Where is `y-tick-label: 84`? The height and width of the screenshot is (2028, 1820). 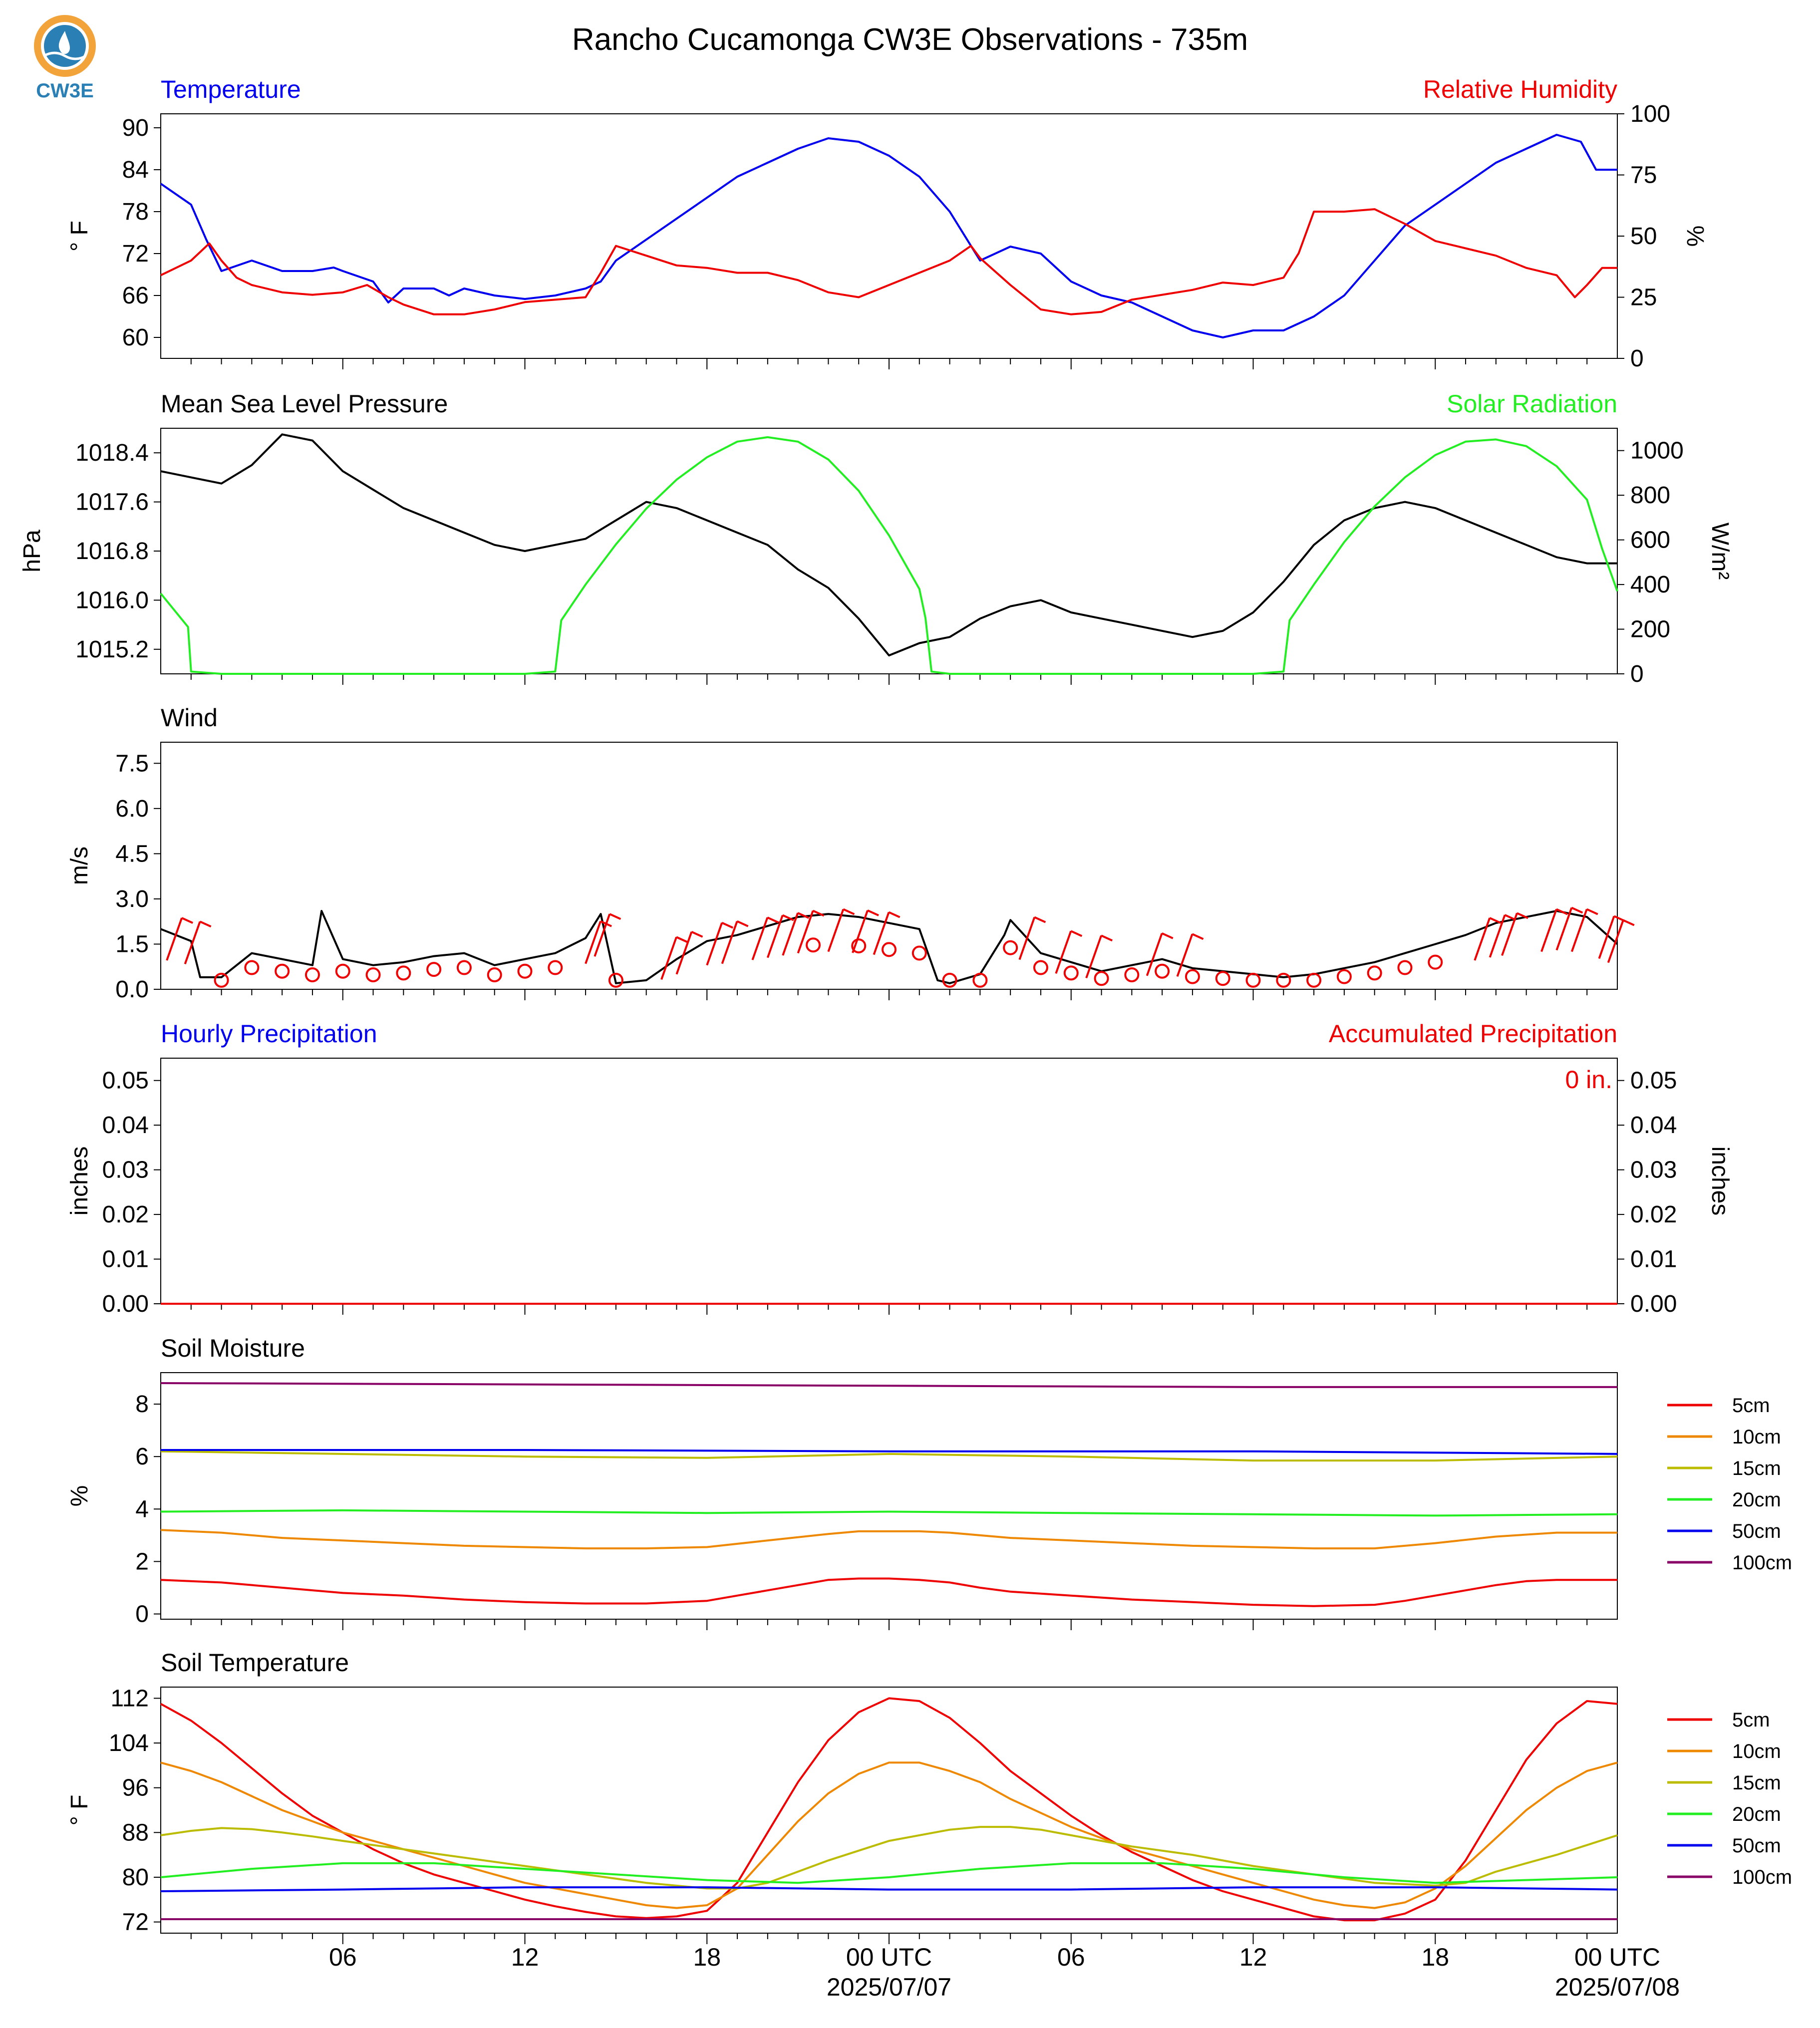
y-tick-label: 84 is located at coordinates (135, 170).